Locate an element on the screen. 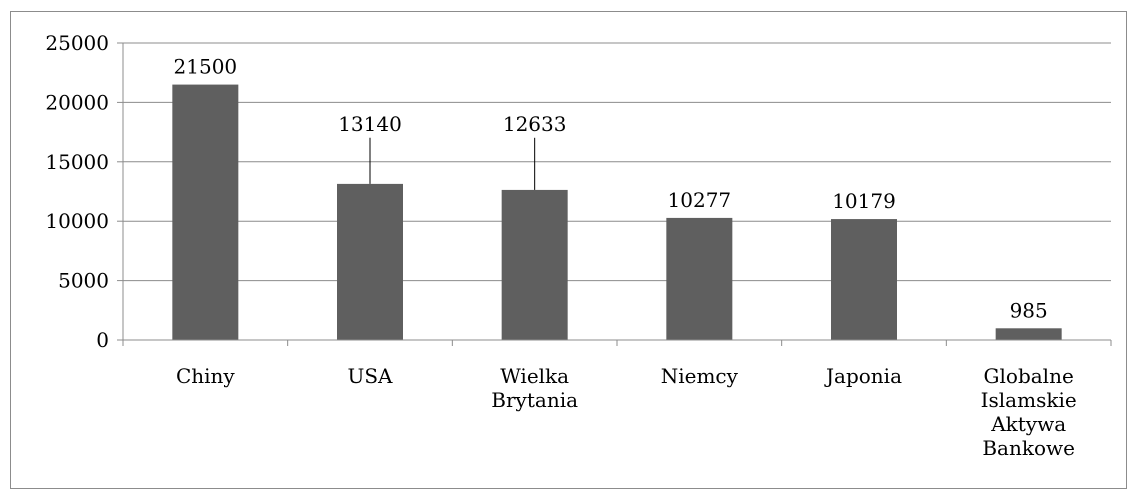 Image resolution: width=1130 pixels, height=492 pixels. x-category-label-line: Niemcy is located at coordinates (700, 376).